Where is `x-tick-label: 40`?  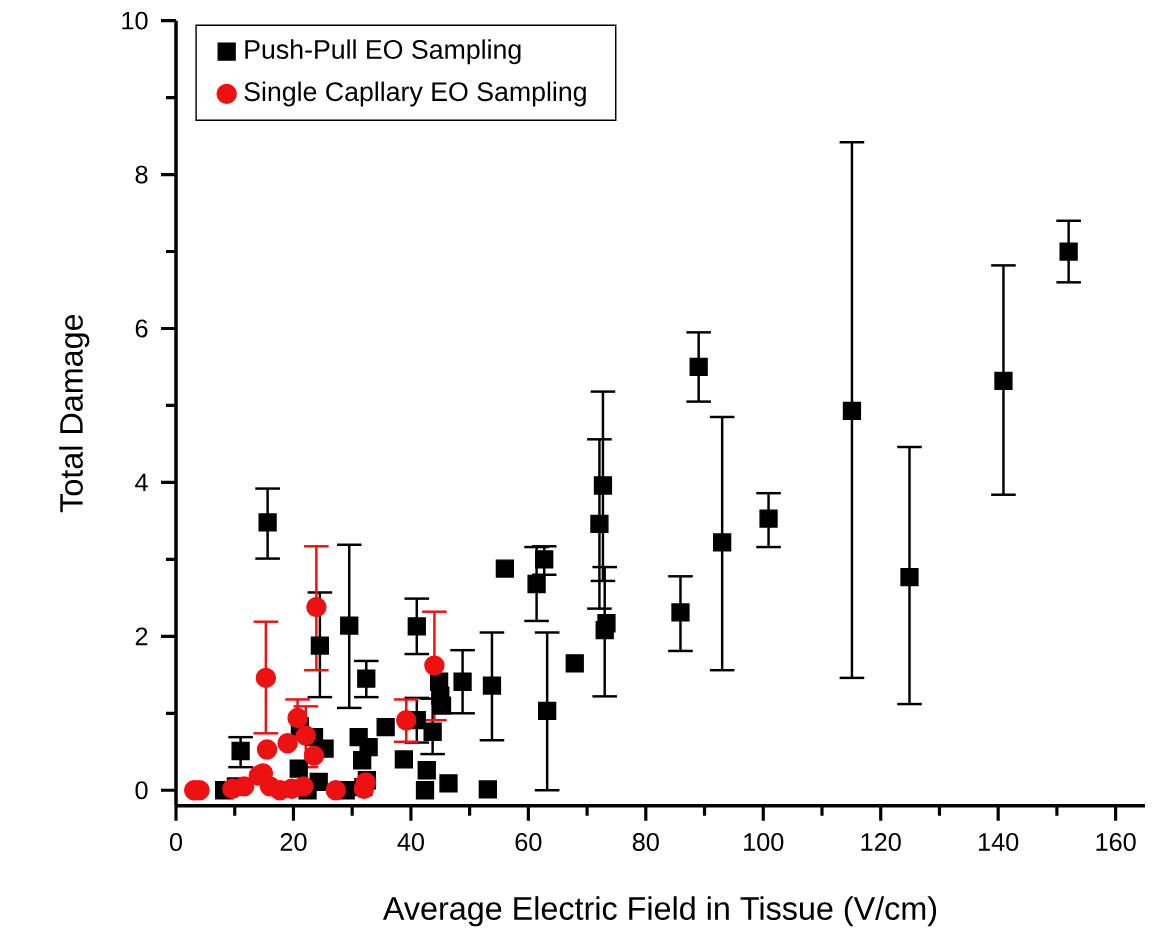 x-tick-label: 40 is located at coordinates (410, 842).